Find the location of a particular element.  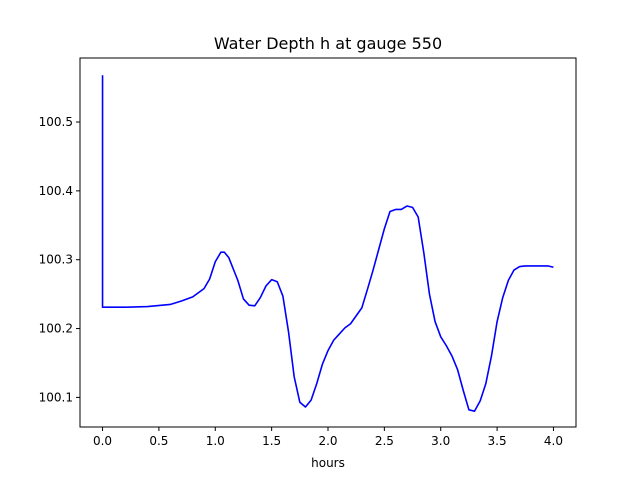

x-tick-label: 0.0 is located at coordinates (102, 441).